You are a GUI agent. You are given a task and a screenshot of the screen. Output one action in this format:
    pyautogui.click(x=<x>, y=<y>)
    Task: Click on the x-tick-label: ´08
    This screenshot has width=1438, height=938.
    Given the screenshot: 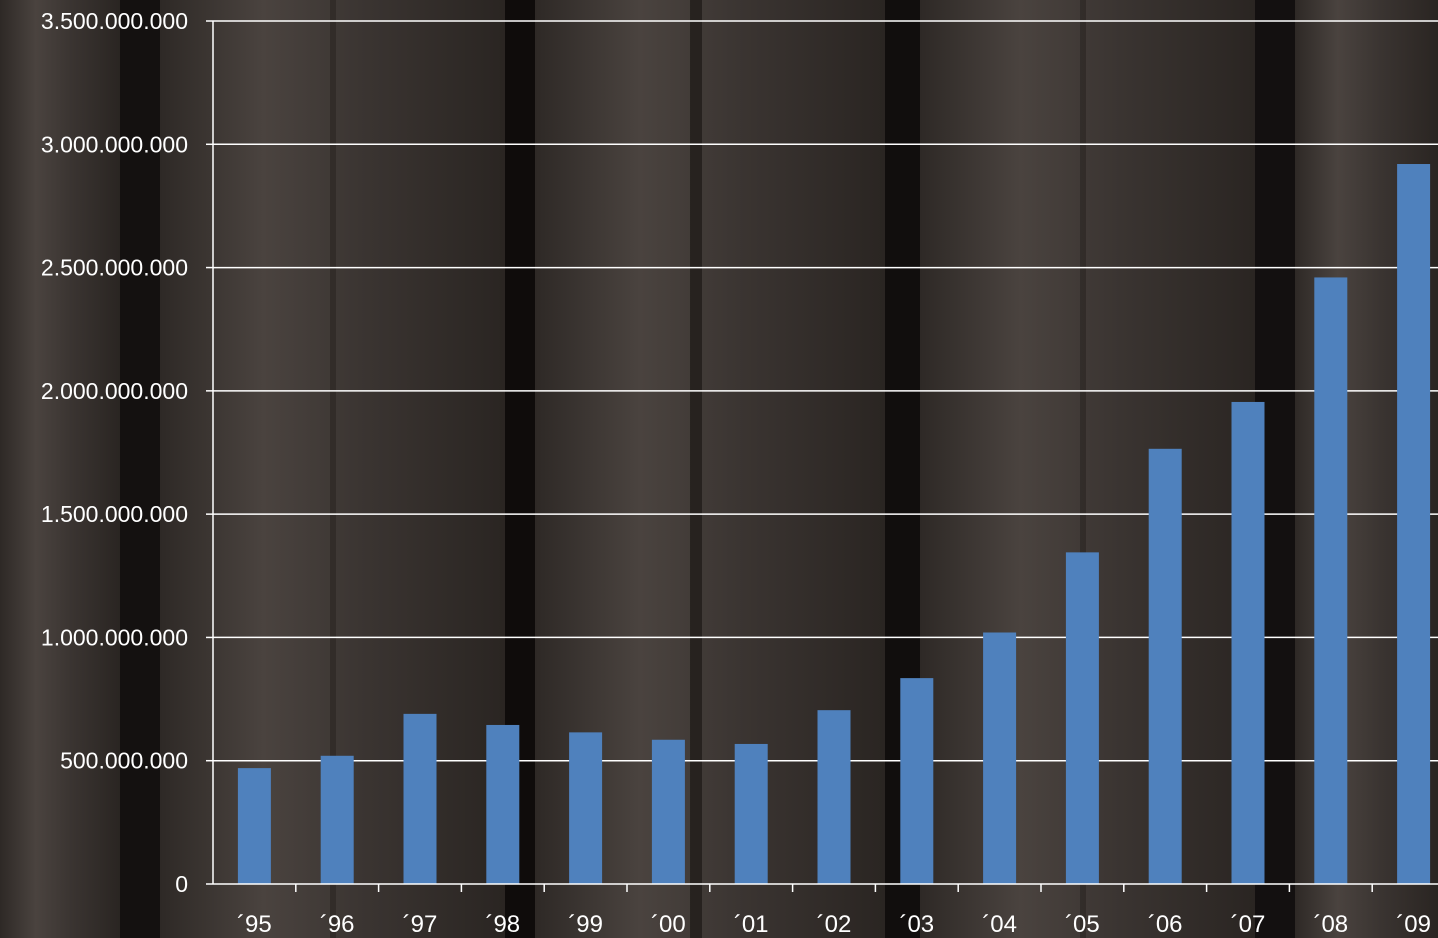 What is the action you would take?
    pyautogui.click(x=1330, y=924)
    